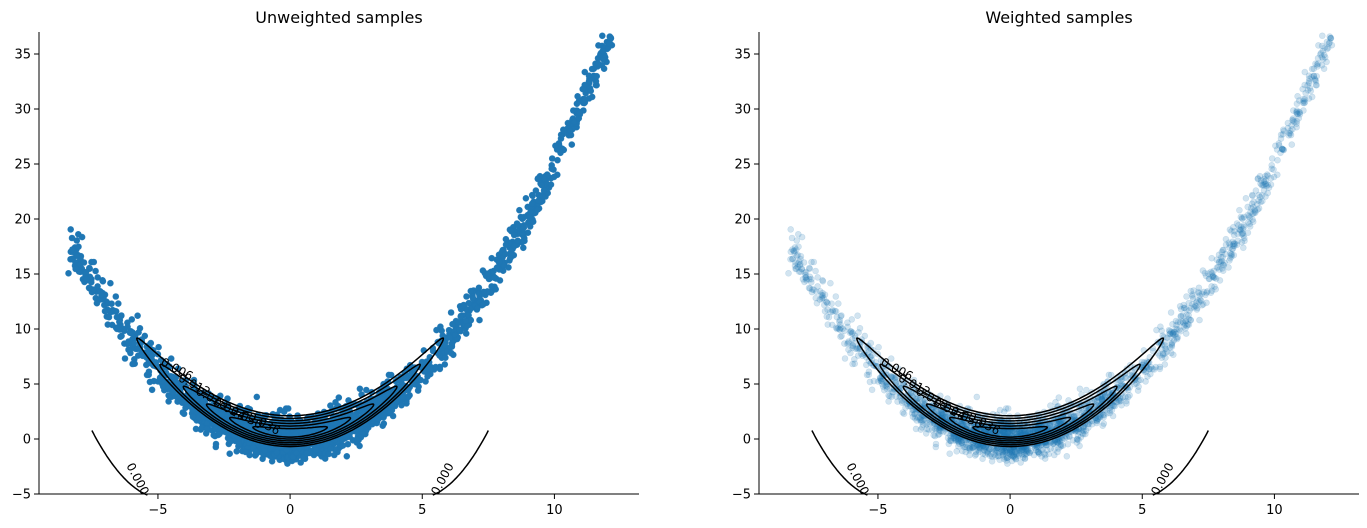  What do you see at coordinates (22, 110) in the screenshot?
I see `y-tick-label: 30` at bounding box center [22, 110].